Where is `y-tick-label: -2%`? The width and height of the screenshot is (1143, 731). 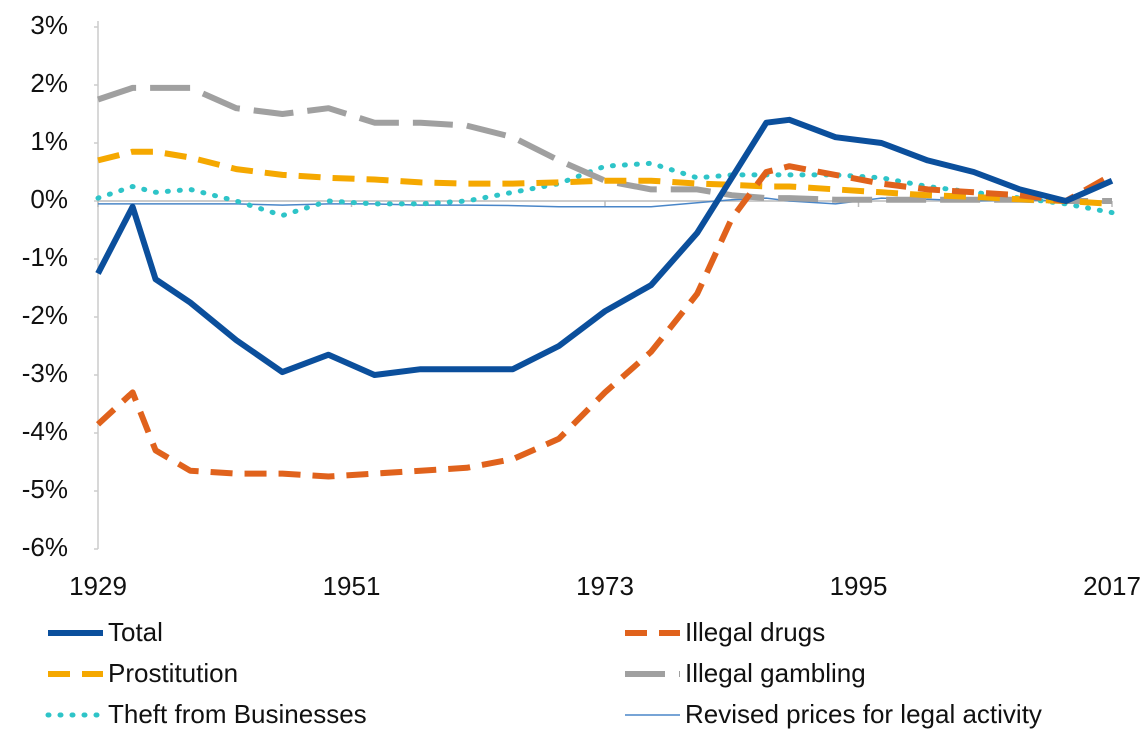 y-tick-label: -2% is located at coordinates (45, 315).